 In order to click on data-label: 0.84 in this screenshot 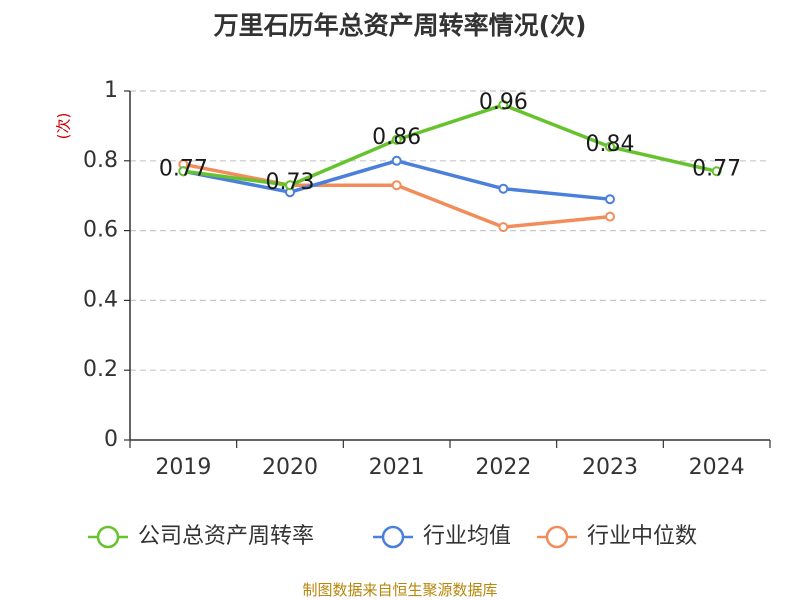, I will do `click(610, 144)`.